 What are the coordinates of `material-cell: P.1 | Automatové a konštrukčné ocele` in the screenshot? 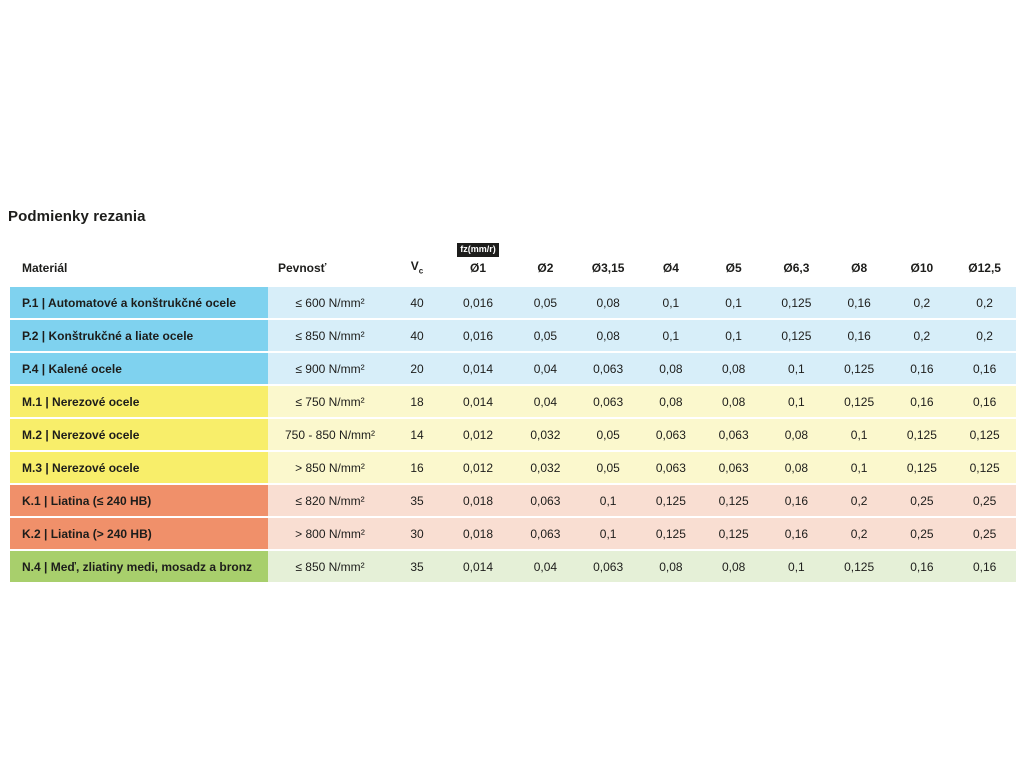 It's located at (139, 302).